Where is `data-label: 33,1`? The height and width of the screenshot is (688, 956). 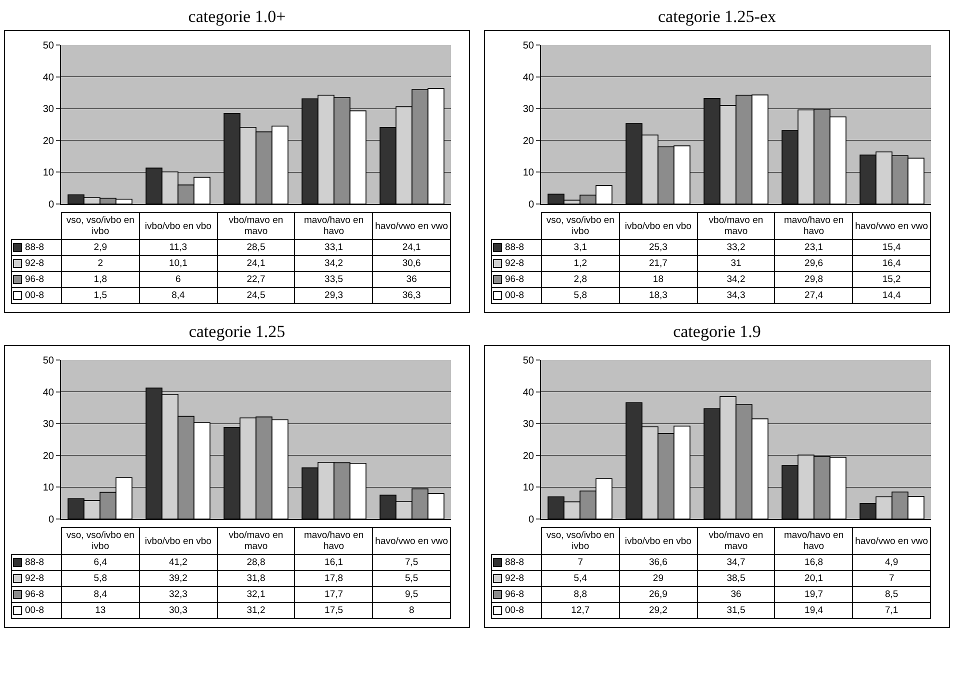
data-label: 33,1 is located at coordinates (333, 248).